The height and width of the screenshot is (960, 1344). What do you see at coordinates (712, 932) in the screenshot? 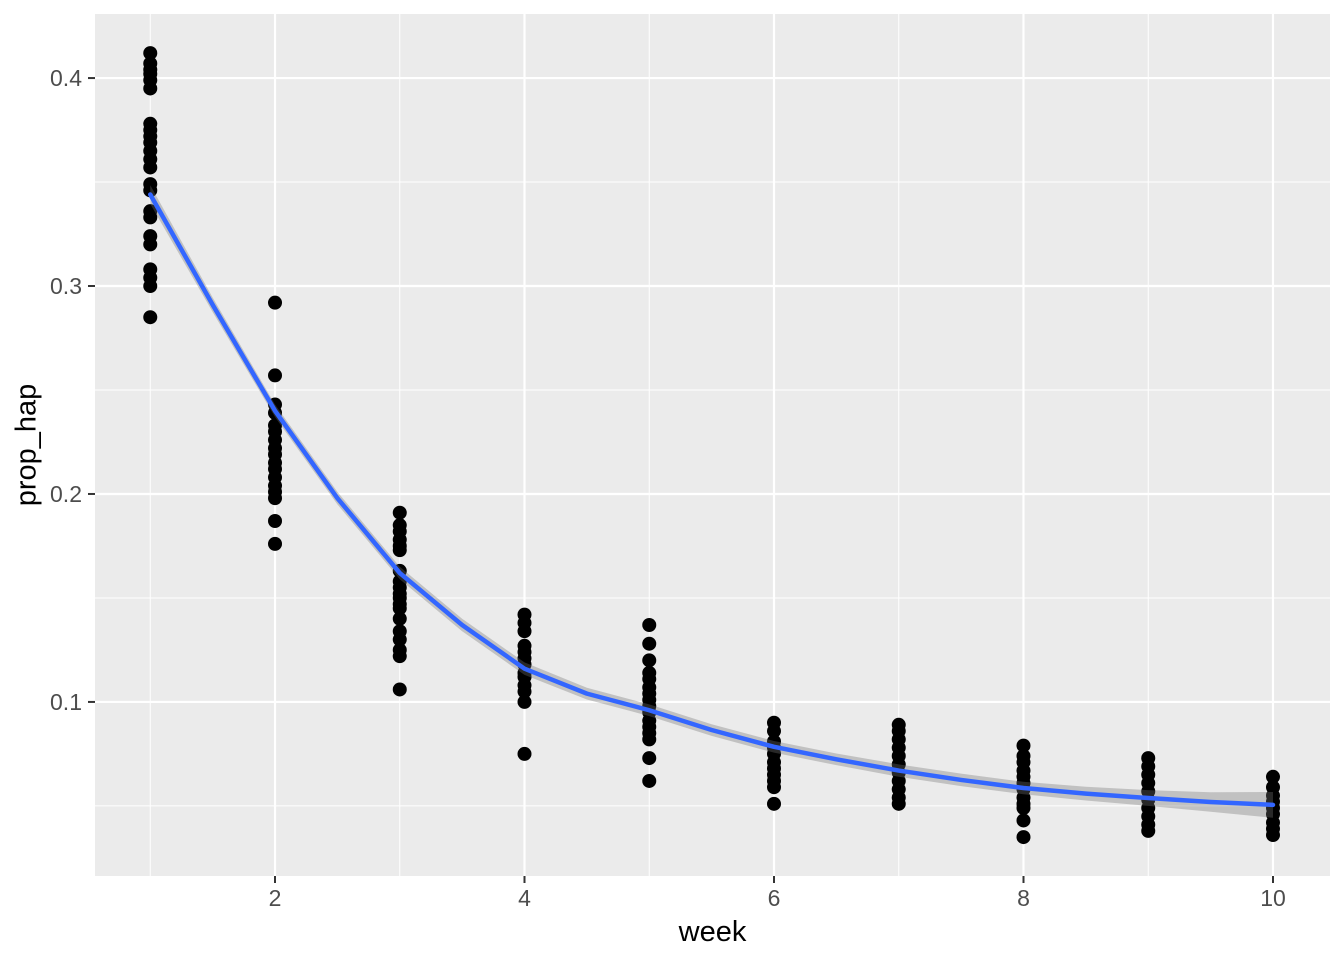
I see `x-axis-title: week` at bounding box center [712, 932].